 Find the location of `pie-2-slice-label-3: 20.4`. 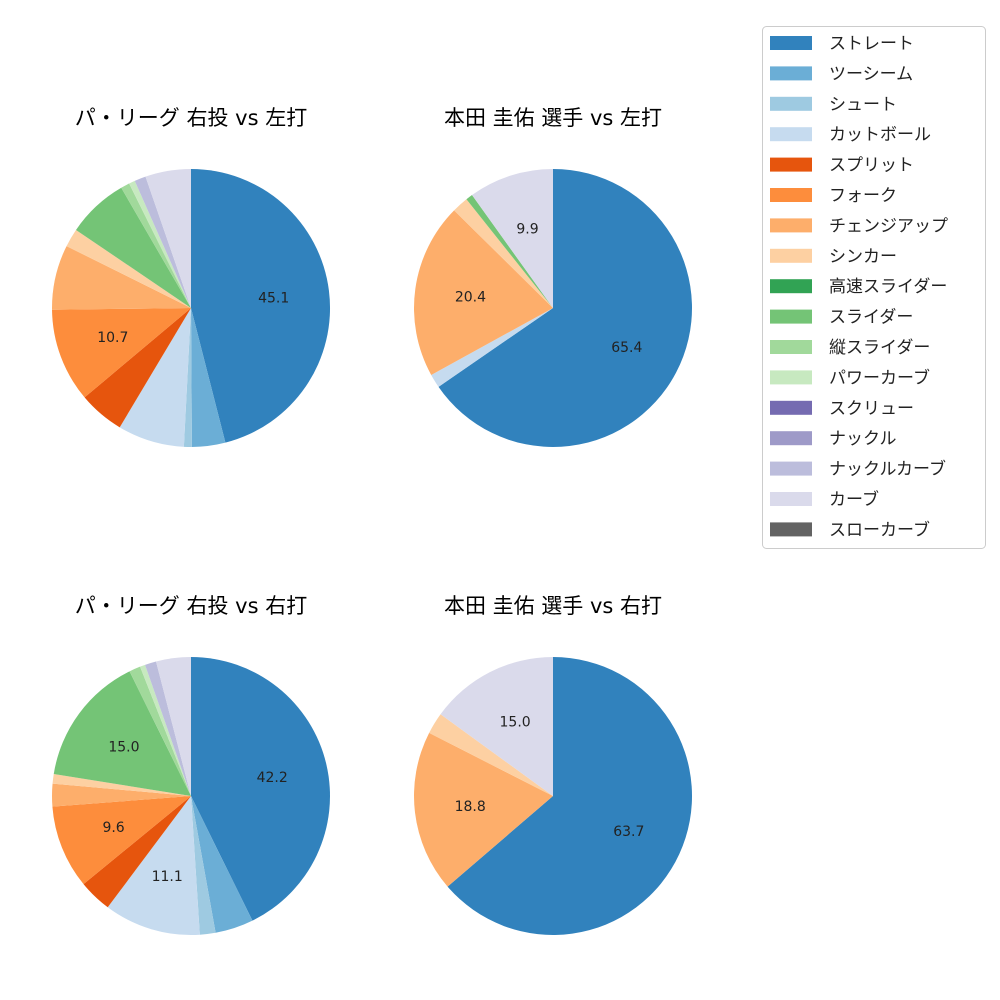

pie-2-slice-label-3: 20.4 is located at coordinates (470, 298).